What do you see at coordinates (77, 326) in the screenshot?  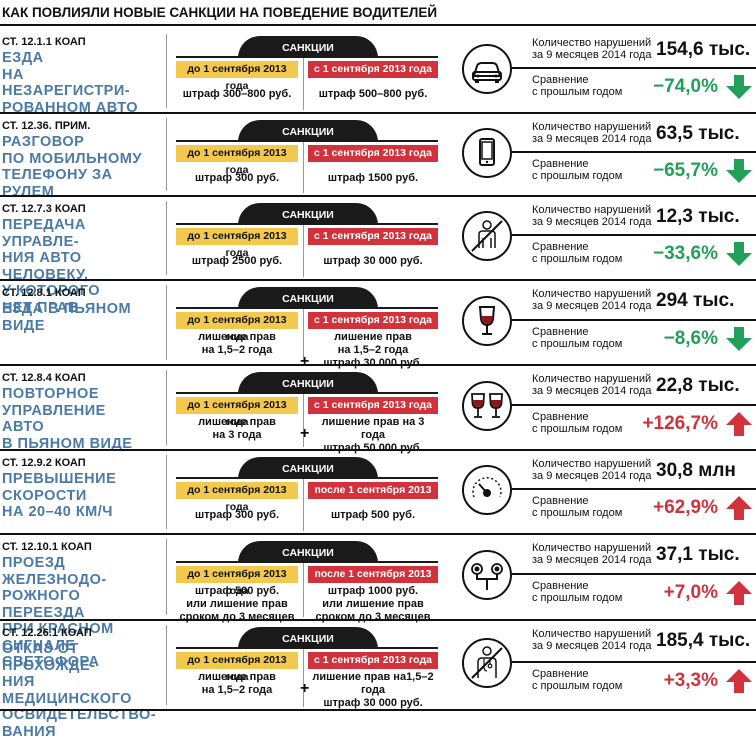 I see `description-line: ВИДЕ` at bounding box center [77, 326].